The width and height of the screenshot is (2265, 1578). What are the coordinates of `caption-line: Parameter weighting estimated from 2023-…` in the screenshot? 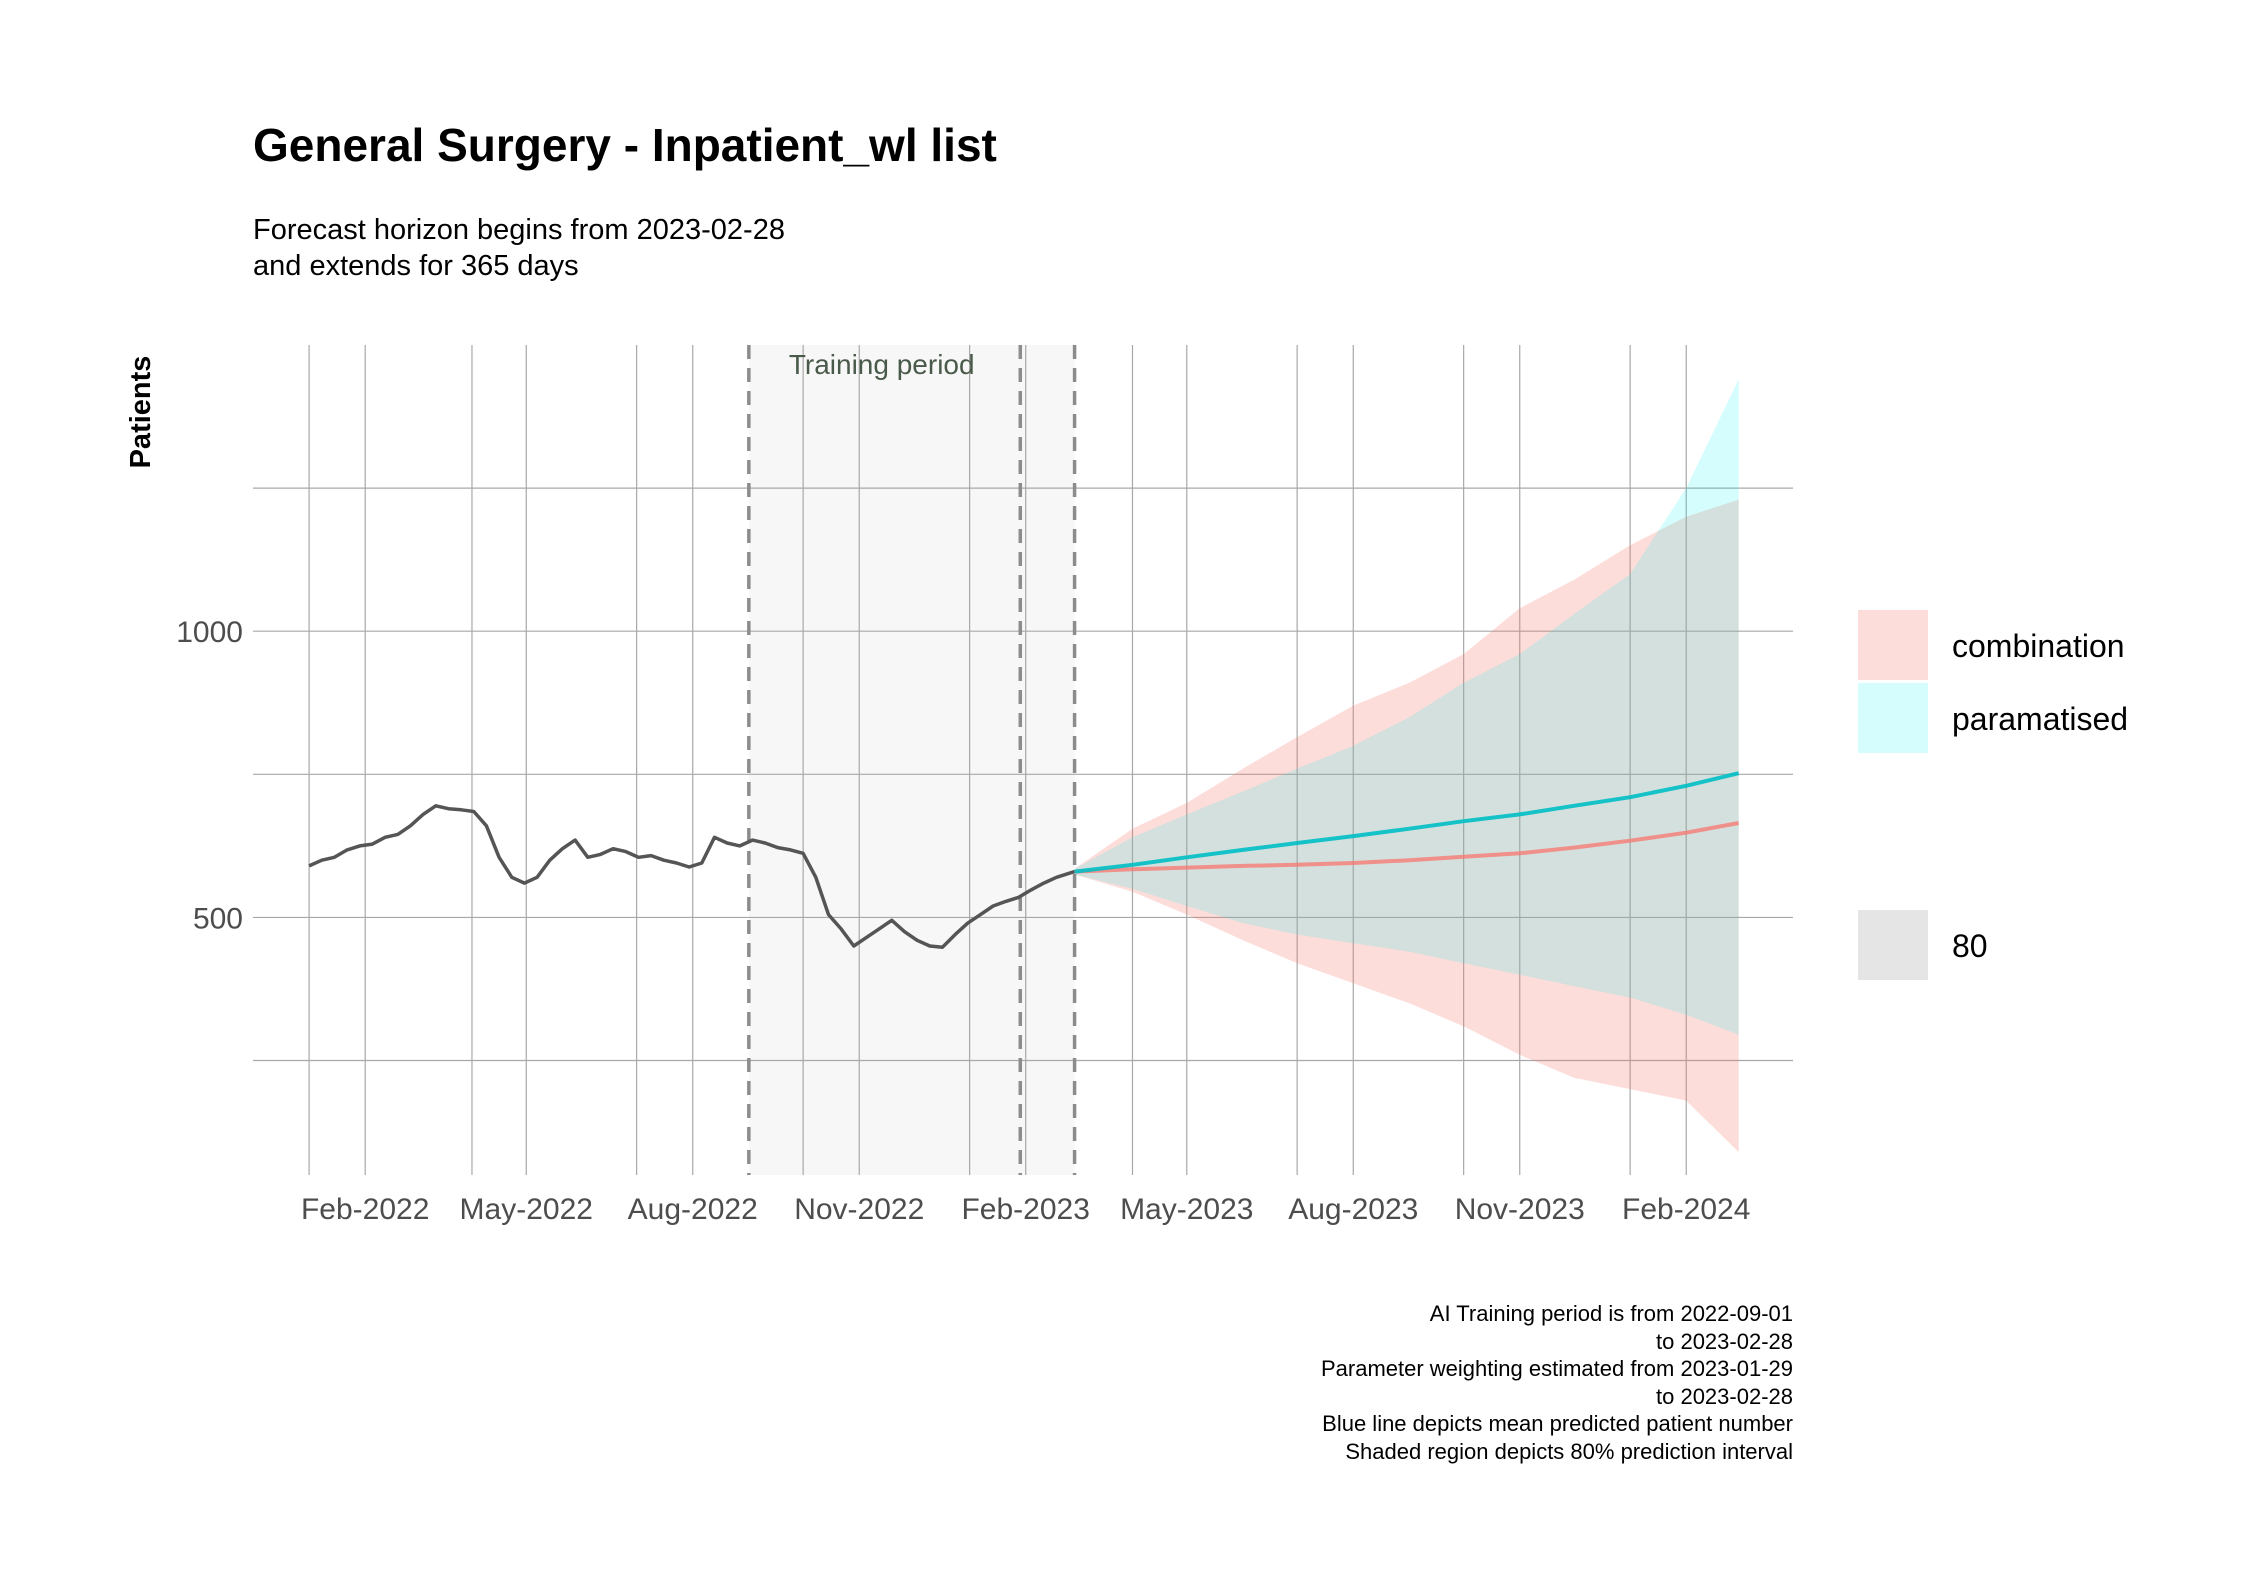 It's located at (1556, 1368).